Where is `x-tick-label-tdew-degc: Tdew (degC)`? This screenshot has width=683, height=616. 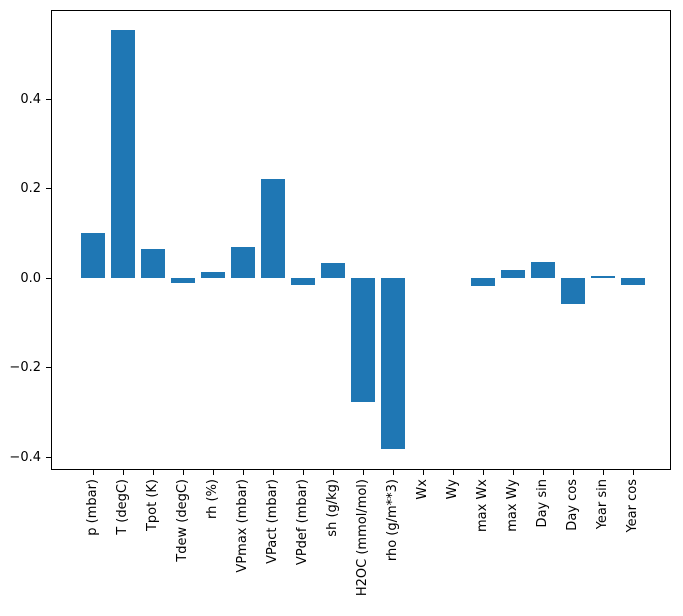 x-tick-label-tdew-degc: Tdew (degC) is located at coordinates (182, 520).